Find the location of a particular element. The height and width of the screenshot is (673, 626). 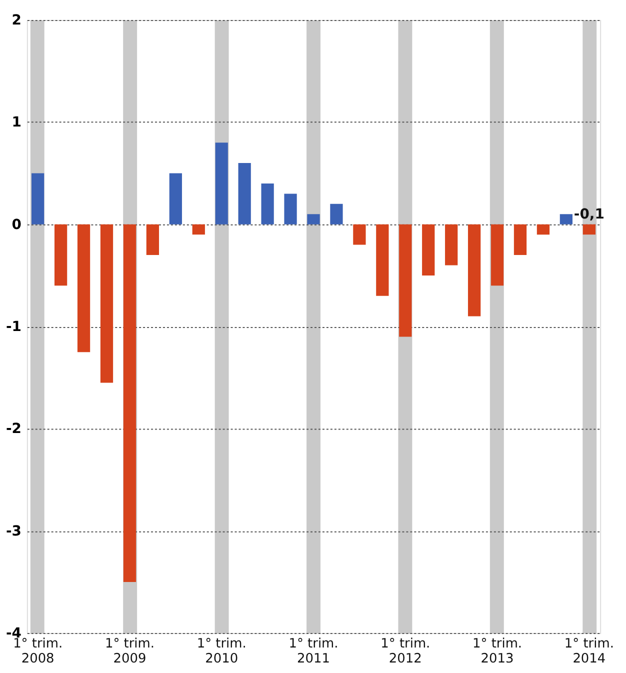

y-tick-label: -3 is located at coordinates (14, 531).